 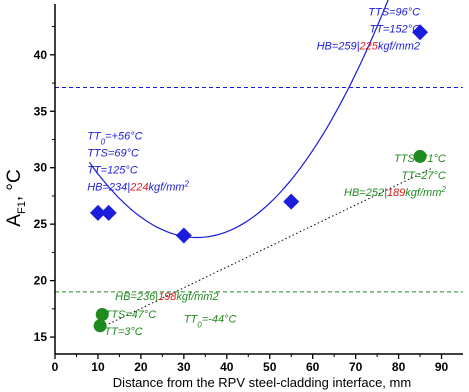 I want to click on annotation-a4: HB=236|198kgf/mm2, so click(x=166, y=297).